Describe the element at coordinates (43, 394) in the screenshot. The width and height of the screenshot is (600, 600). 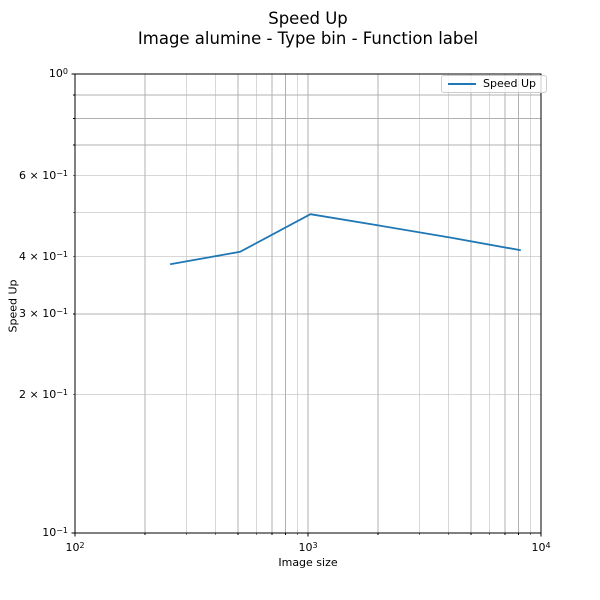
I see `y-tick-label: 2 × 10−1` at that location.